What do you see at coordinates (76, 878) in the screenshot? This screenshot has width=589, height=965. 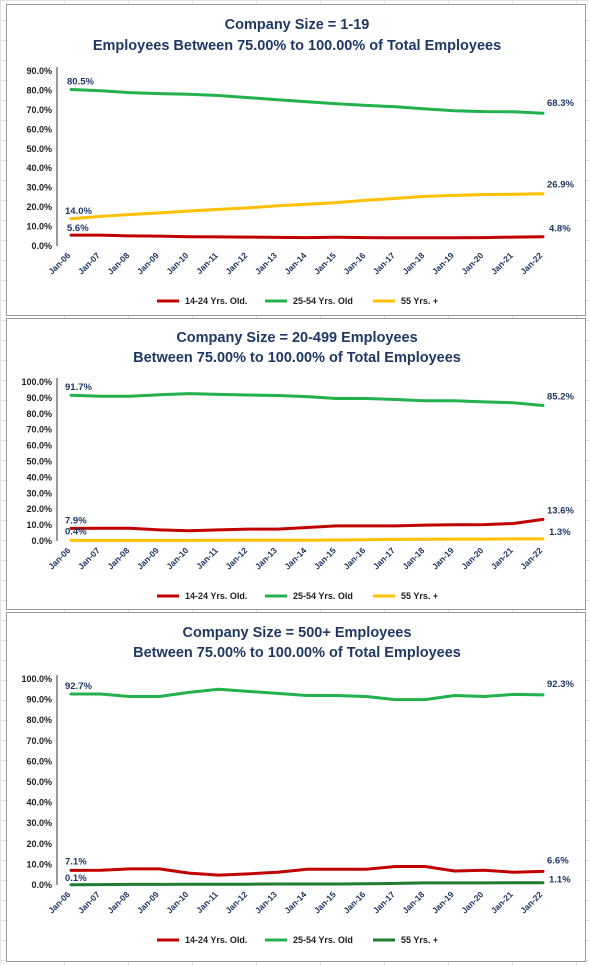 I see `data-label-start: 0.1%` at bounding box center [76, 878].